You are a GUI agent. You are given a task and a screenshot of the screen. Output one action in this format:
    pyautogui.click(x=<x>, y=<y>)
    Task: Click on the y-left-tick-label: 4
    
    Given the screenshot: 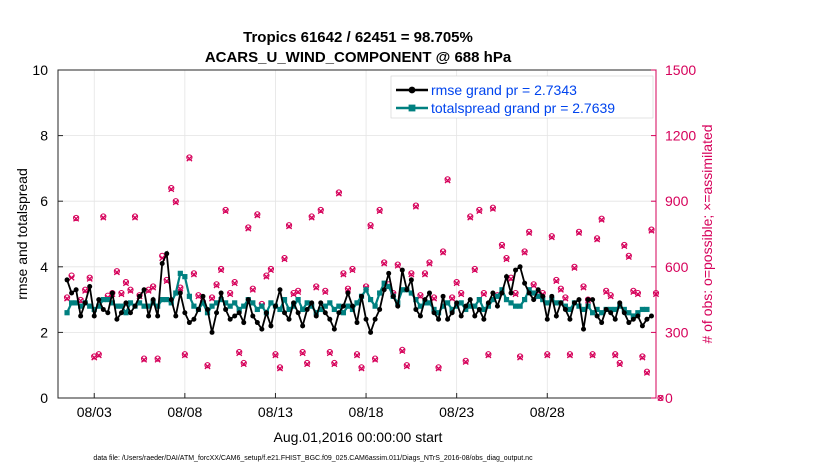 What is the action you would take?
    pyautogui.click(x=44, y=267)
    